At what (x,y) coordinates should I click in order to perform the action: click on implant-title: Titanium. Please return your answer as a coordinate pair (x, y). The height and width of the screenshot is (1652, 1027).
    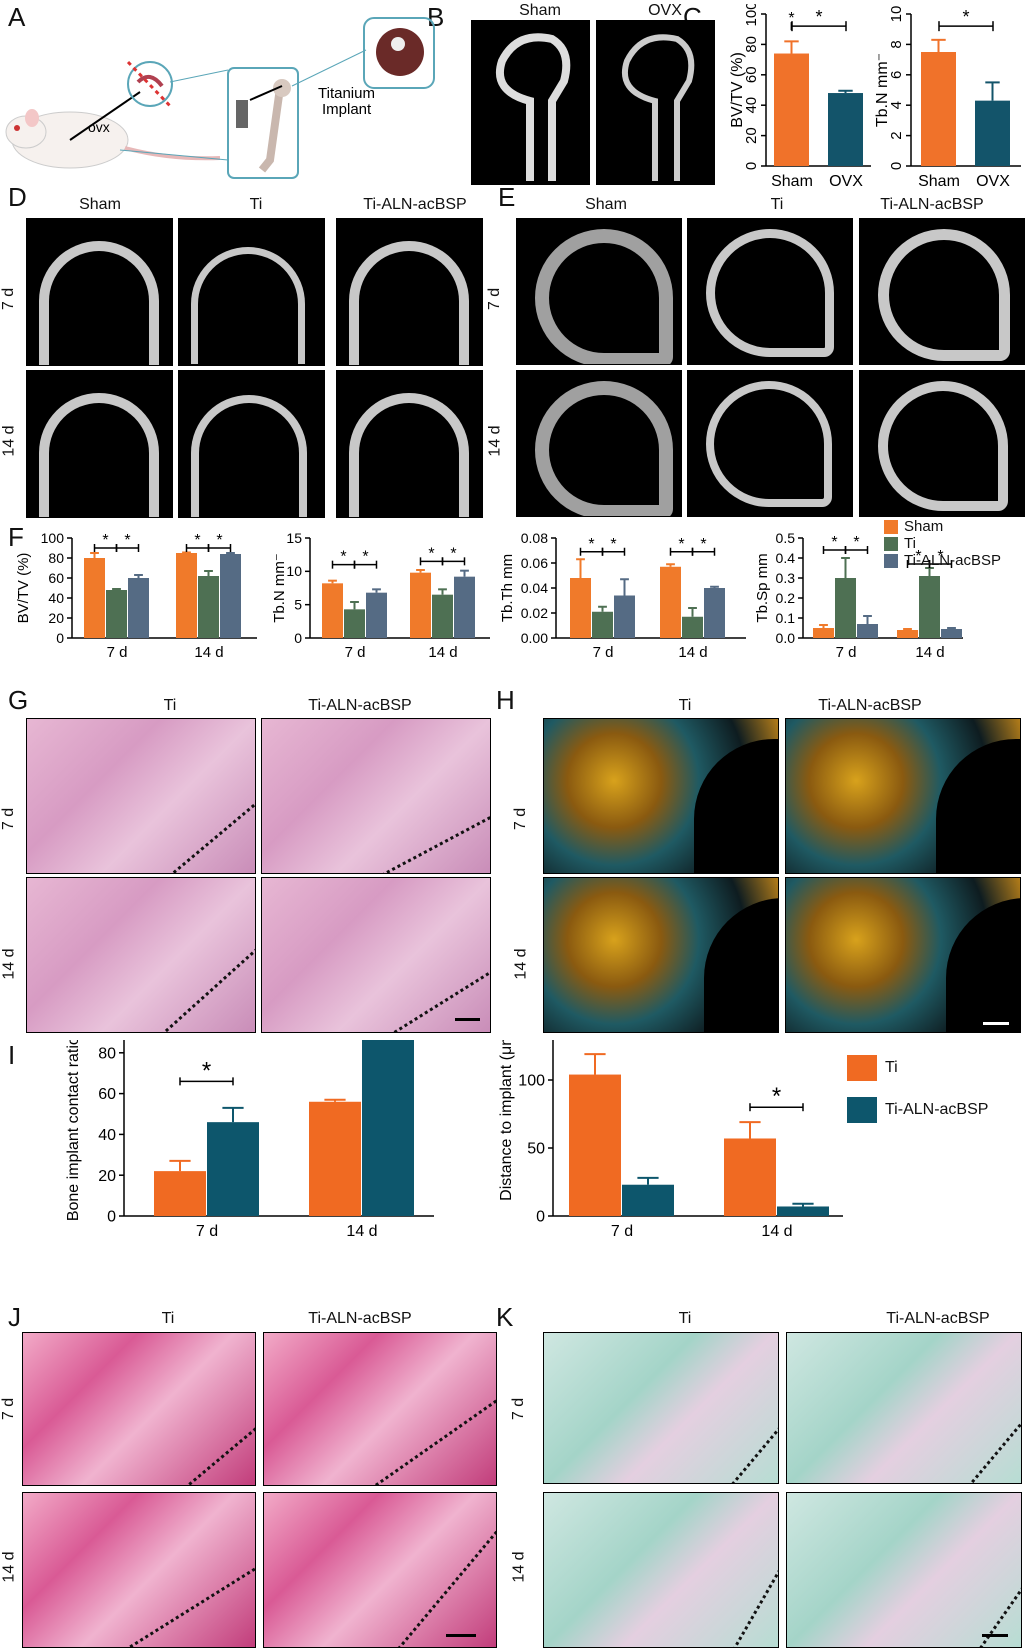
    Looking at the image, I should click on (346, 93).